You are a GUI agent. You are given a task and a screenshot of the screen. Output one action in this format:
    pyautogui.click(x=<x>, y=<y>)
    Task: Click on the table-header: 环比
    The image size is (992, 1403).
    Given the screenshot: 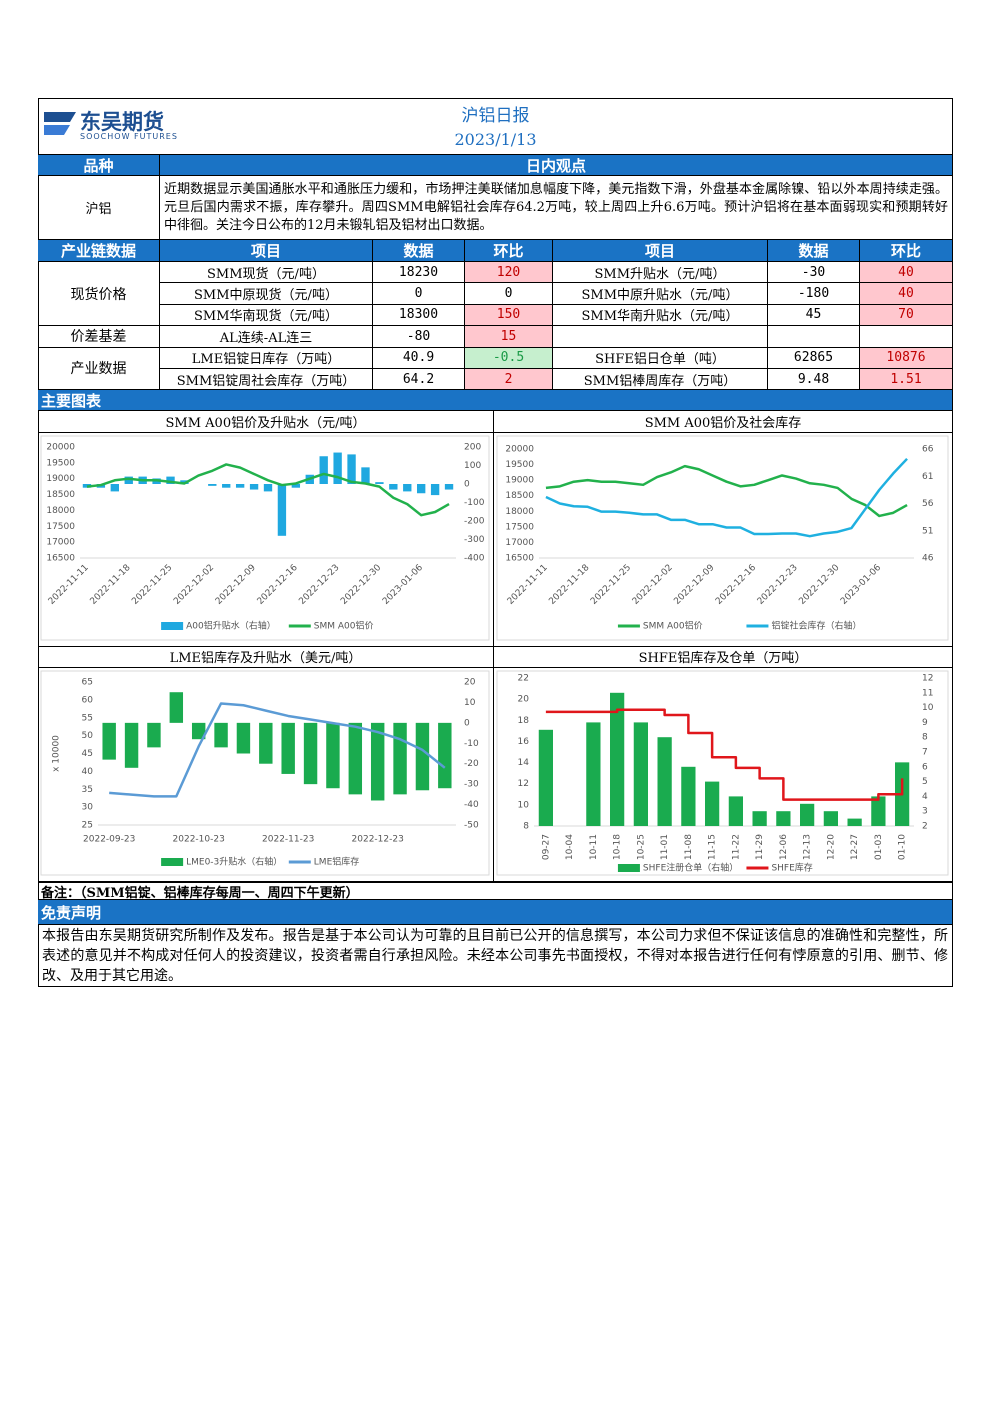 What is the action you would take?
    pyautogui.click(x=509, y=251)
    